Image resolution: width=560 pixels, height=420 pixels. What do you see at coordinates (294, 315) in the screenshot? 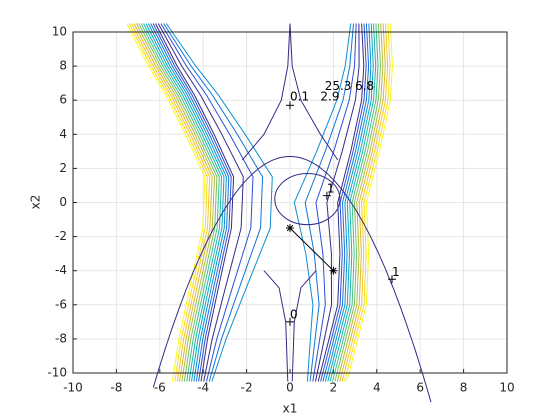
I see `annotation: 0` at bounding box center [294, 315].